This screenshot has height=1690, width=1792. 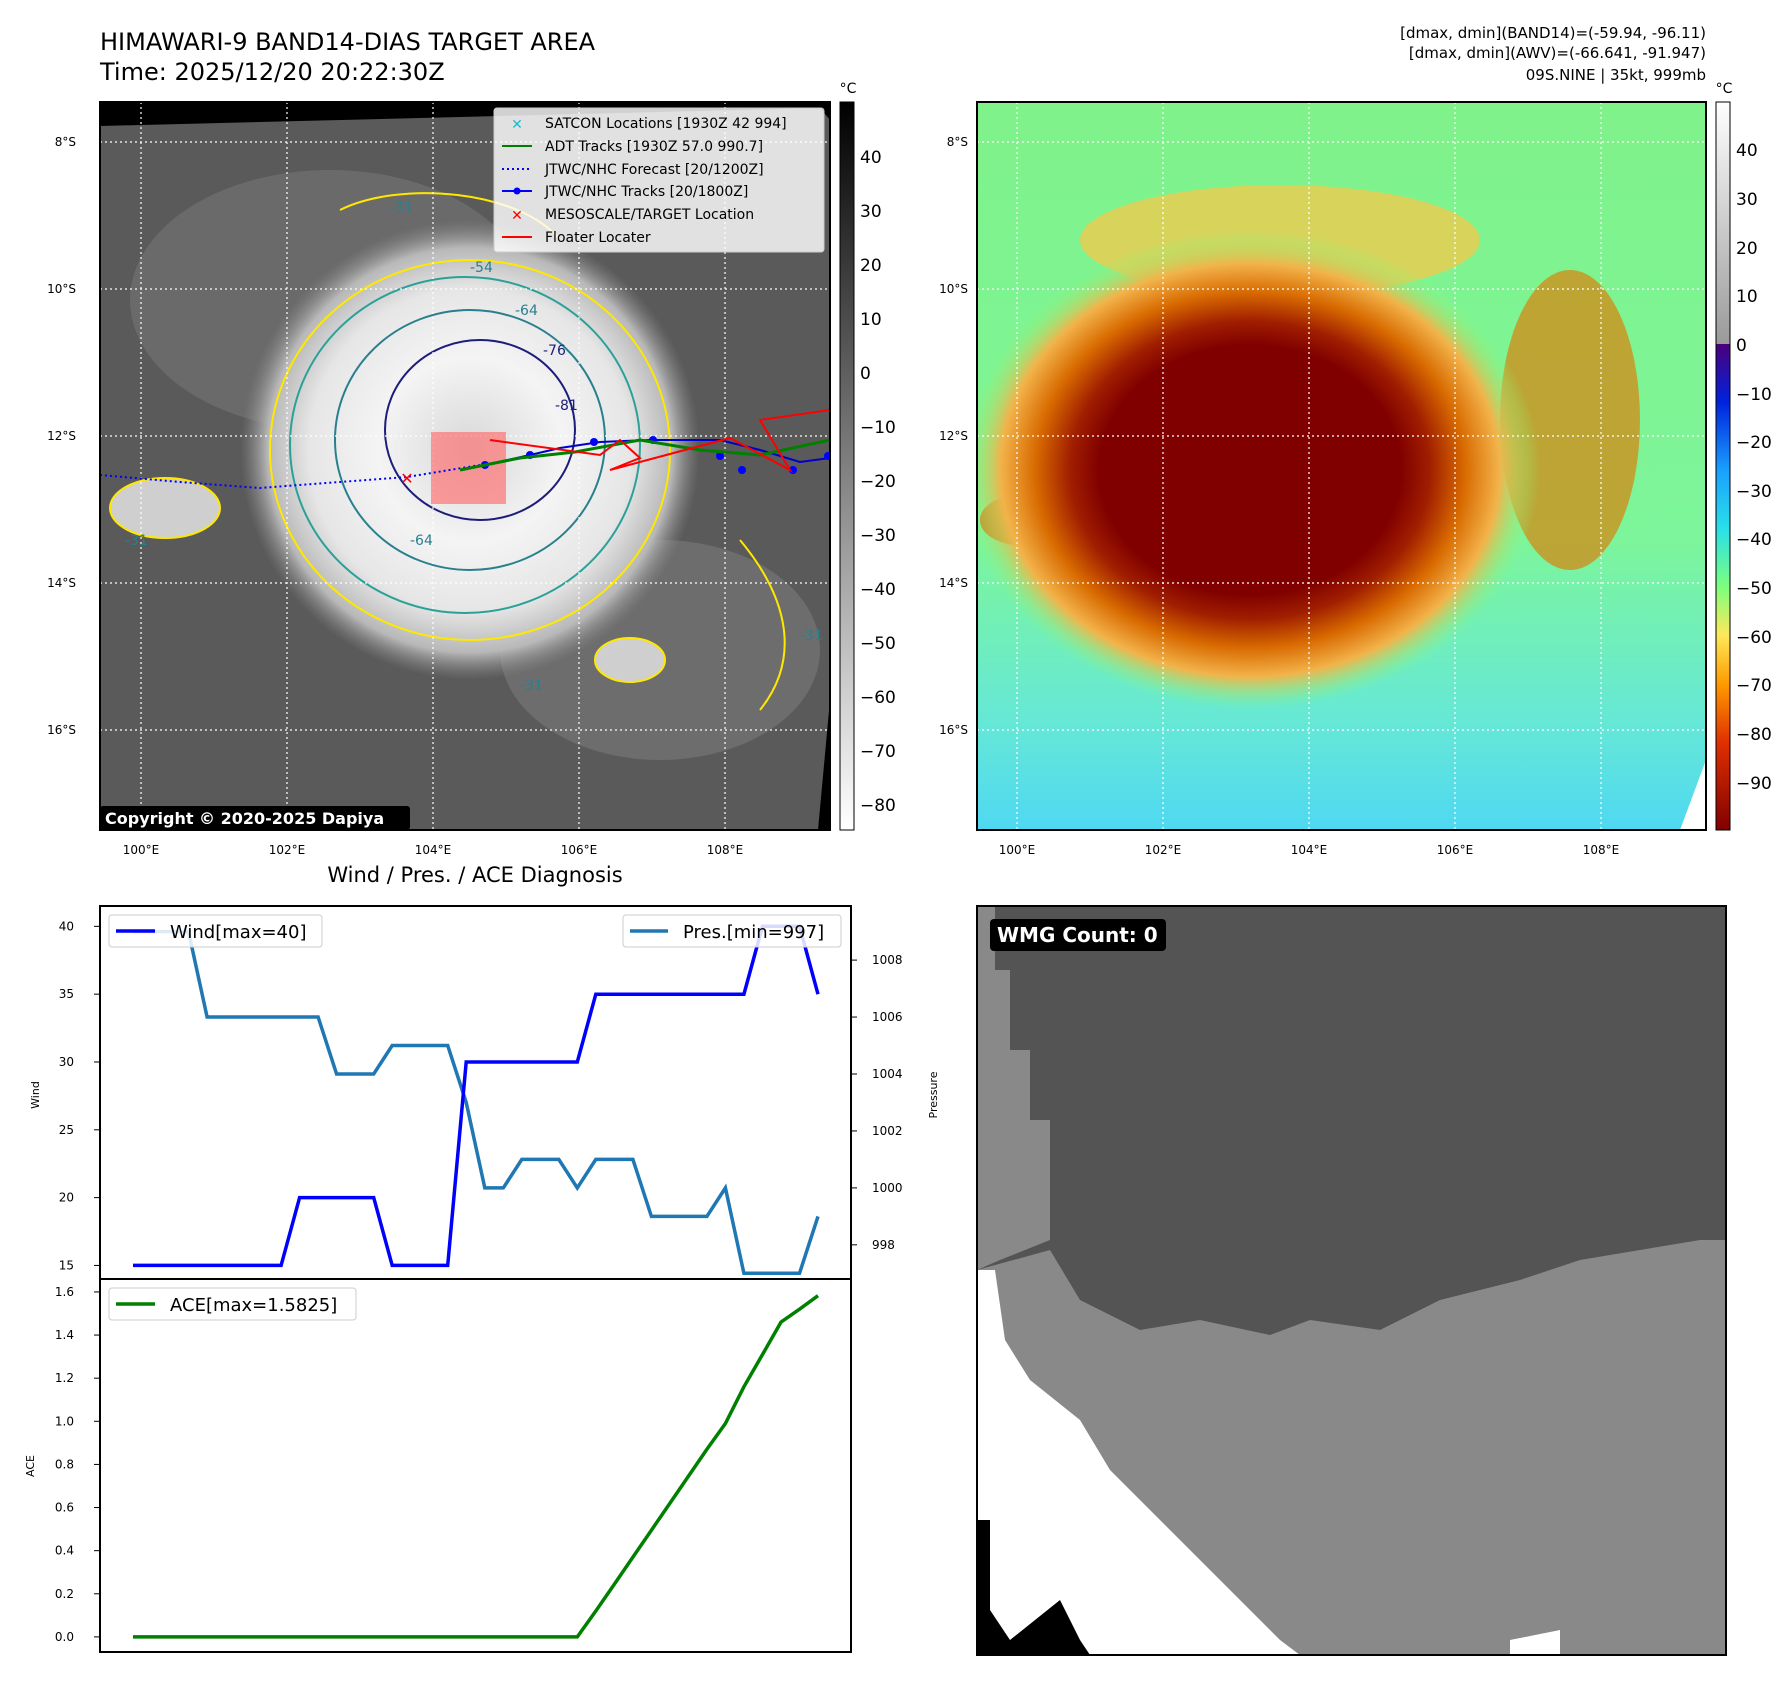 What do you see at coordinates (480, 430) in the screenshot?
I see `ir-contour-navy` at bounding box center [480, 430].